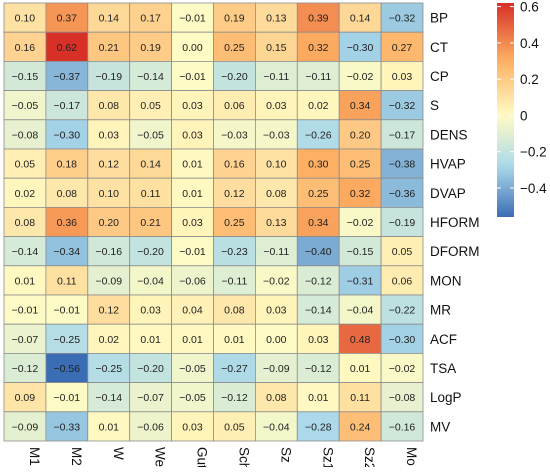  What do you see at coordinates (440, 310) in the screenshot?
I see `row-label: MR` at bounding box center [440, 310].